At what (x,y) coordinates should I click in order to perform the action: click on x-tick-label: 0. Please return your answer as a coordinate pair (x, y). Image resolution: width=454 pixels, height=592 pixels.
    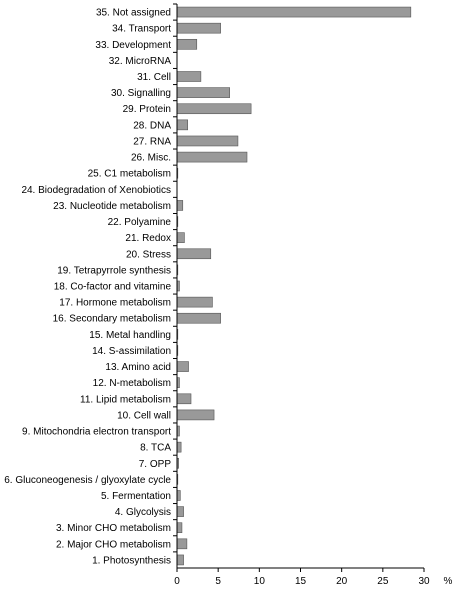
    Looking at the image, I should click on (177, 581).